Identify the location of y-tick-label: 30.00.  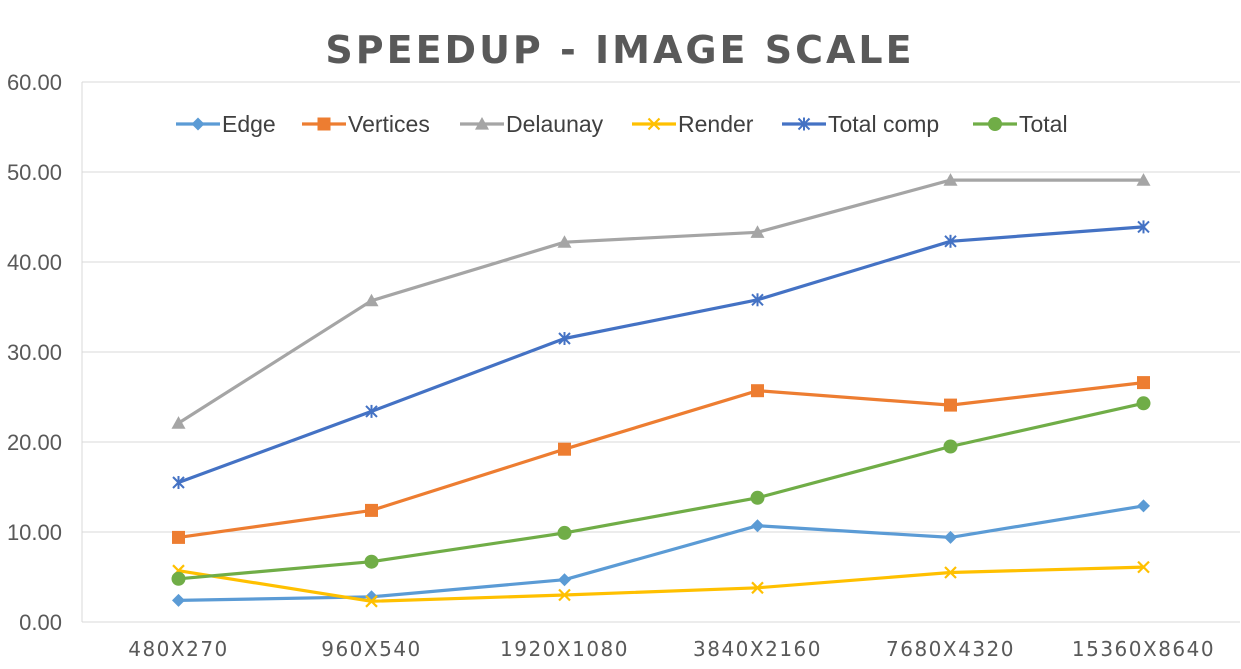
(34, 352).